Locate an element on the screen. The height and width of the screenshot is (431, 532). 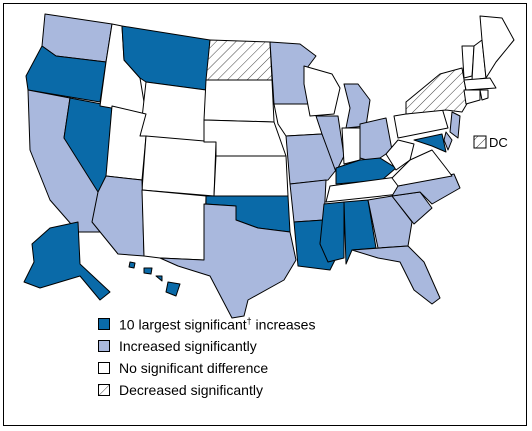
legend-item-largest: 10 largest significant† increases is located at coordinates (206, 324).